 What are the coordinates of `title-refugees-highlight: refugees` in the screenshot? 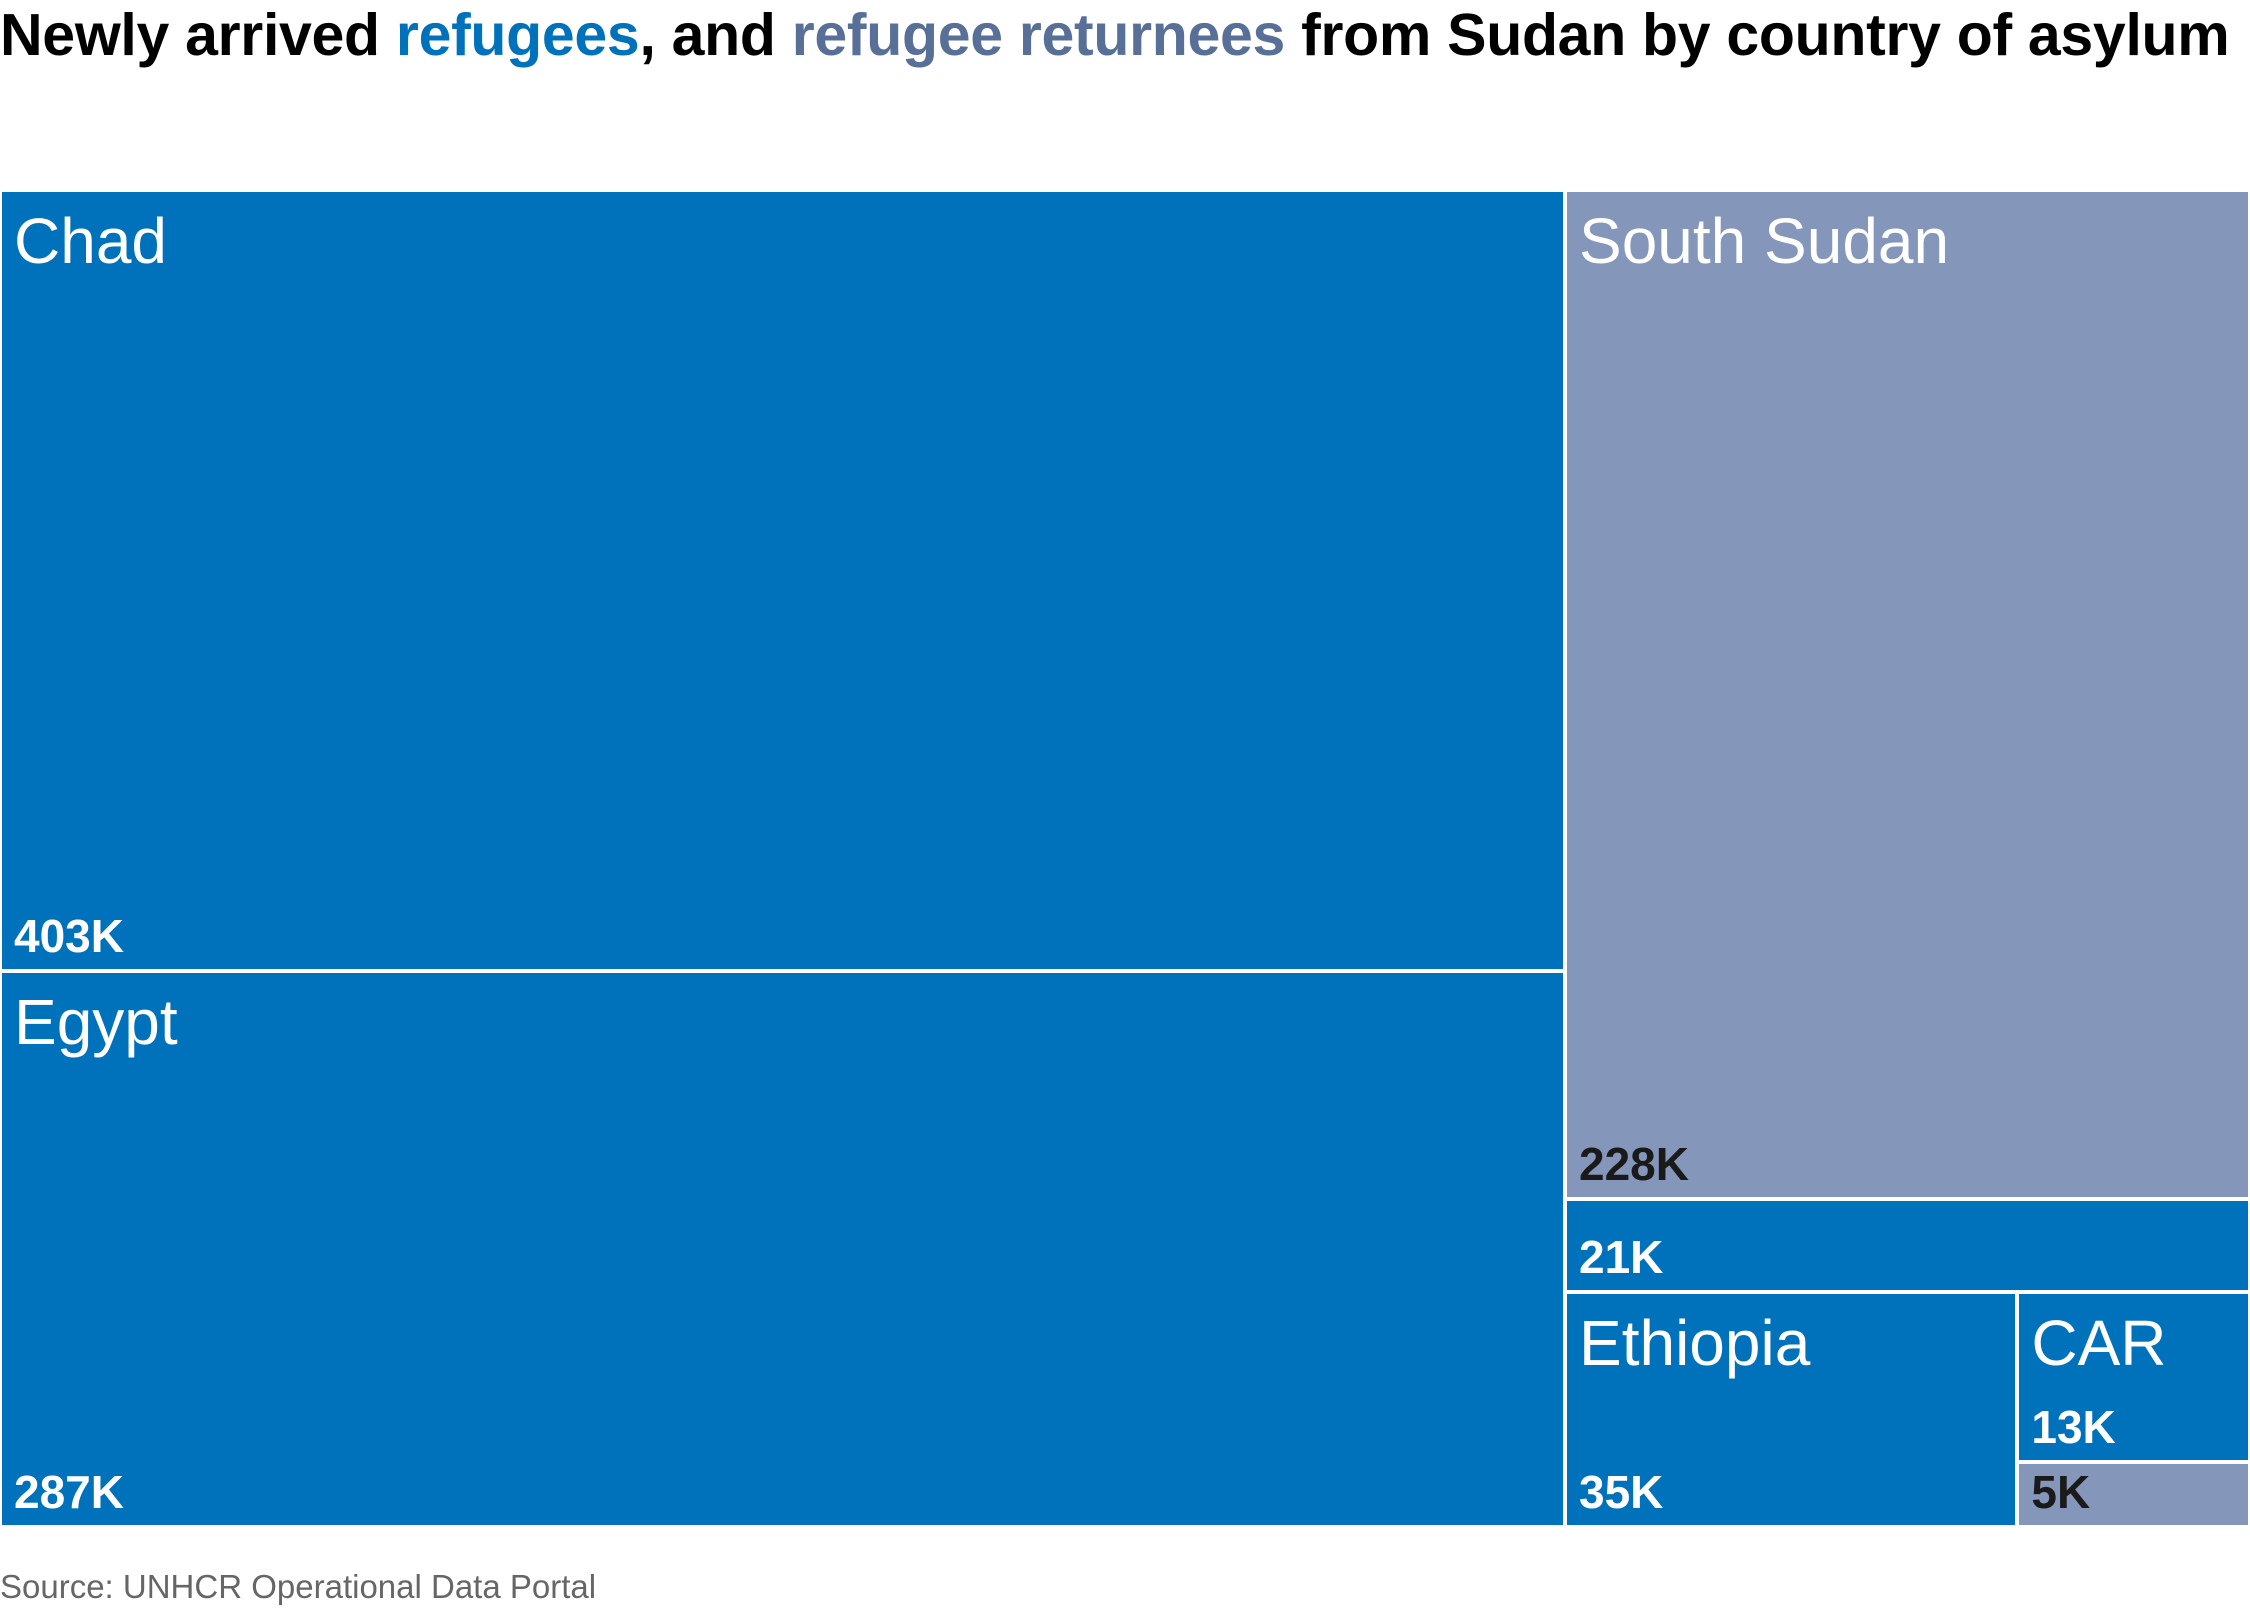 It's located at (517, 35).